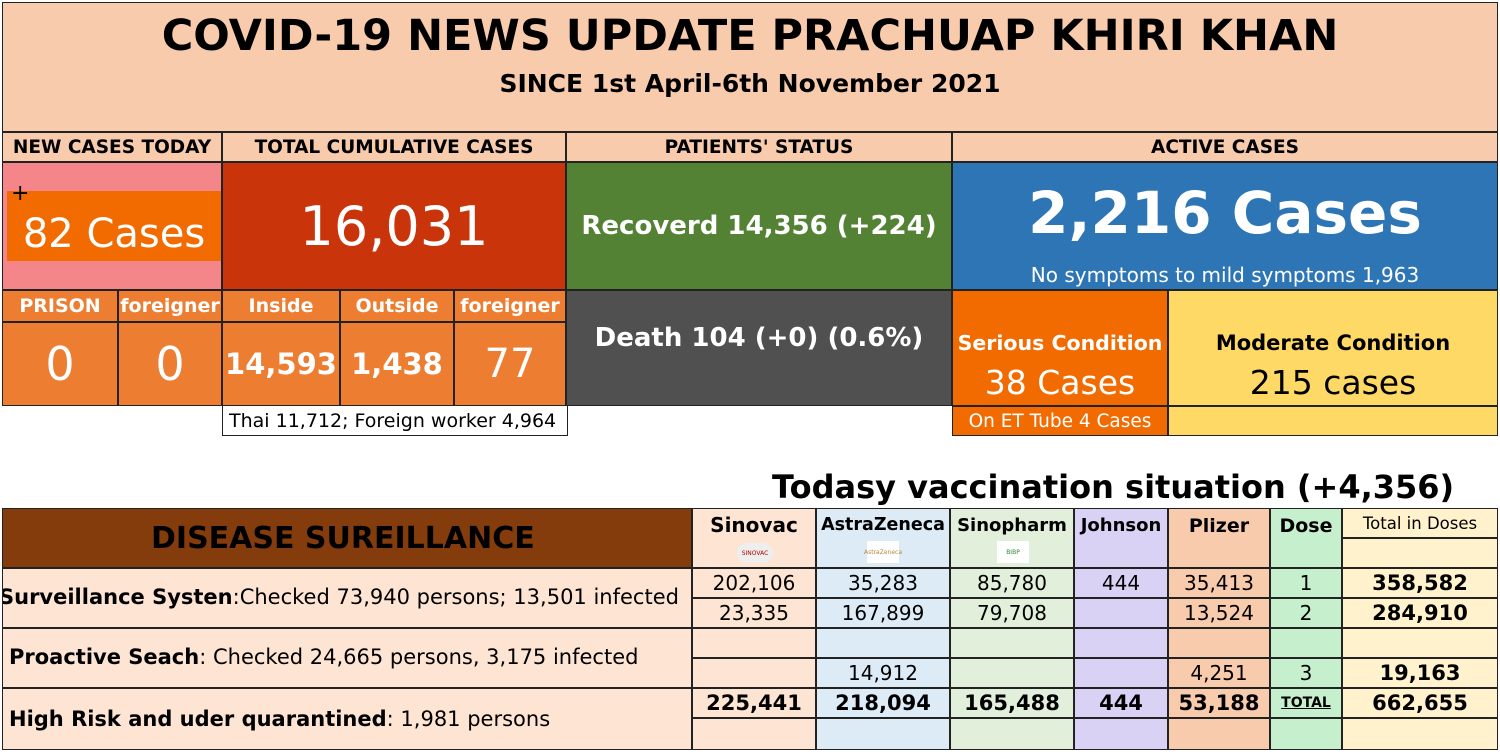 This screenshot has width=1500, height=752. Describe the element at coordinates (1333, 343) in the screenshot. I see `moderate-label: Moderate Condition` at that location.